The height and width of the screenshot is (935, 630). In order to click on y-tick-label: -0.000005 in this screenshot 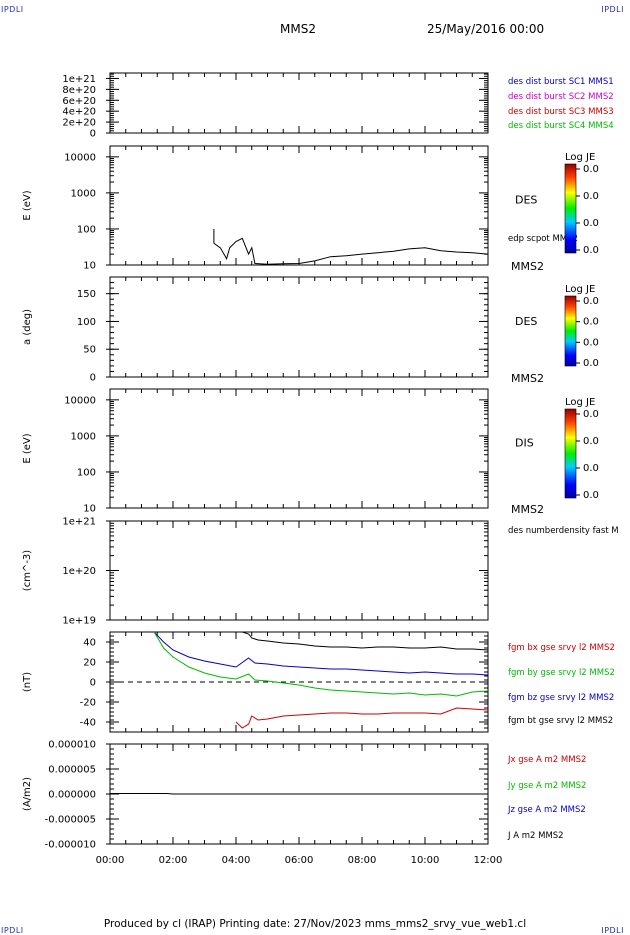, I will do `click(70, 820)`.